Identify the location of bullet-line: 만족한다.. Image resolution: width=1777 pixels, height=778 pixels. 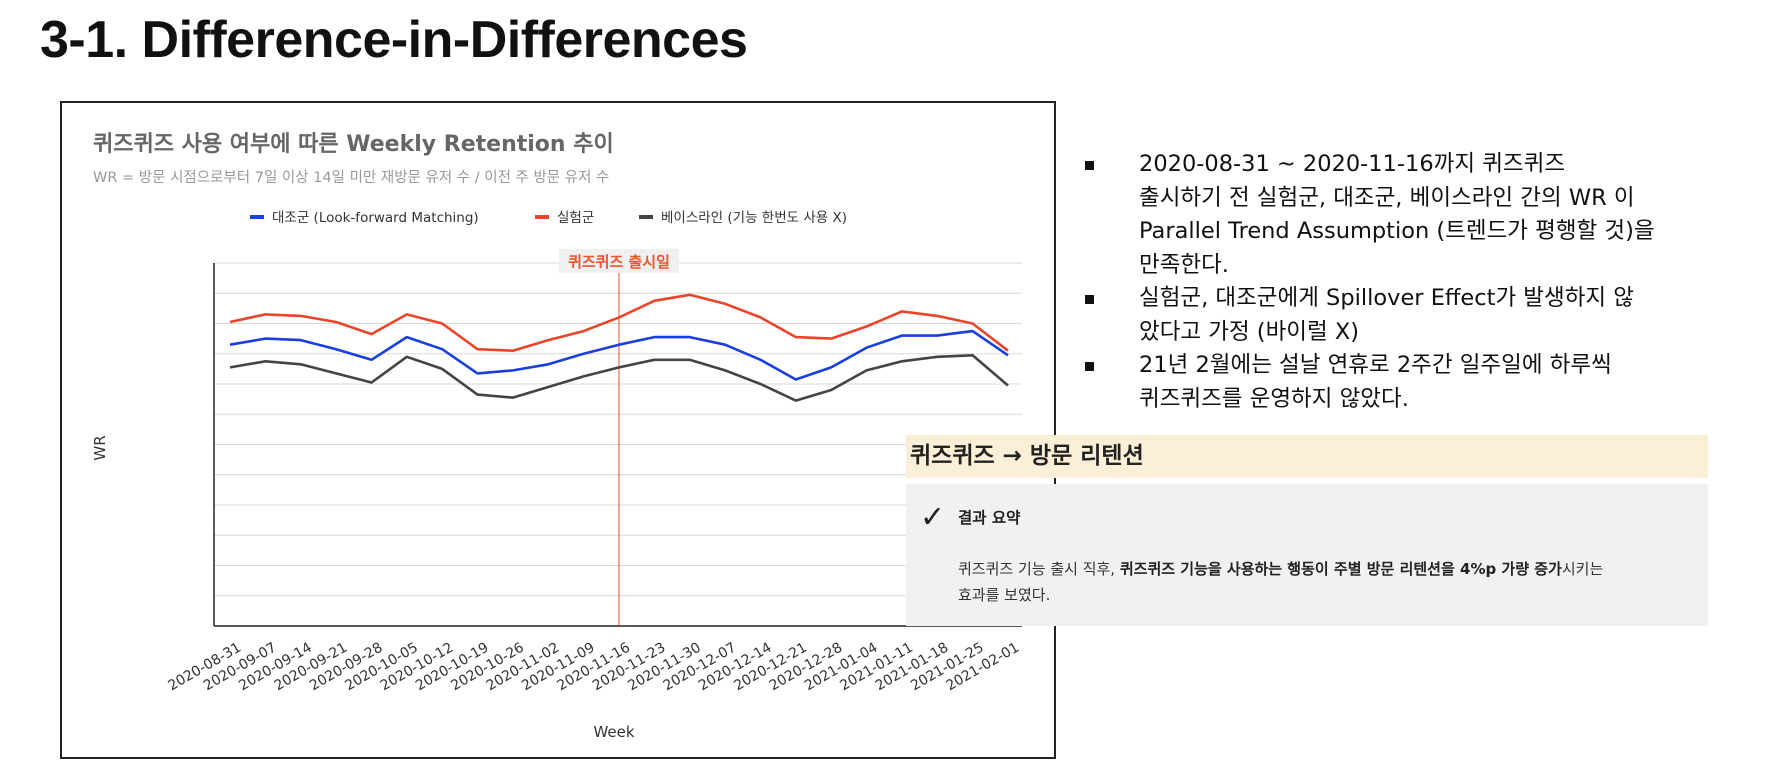
(1184, 264).